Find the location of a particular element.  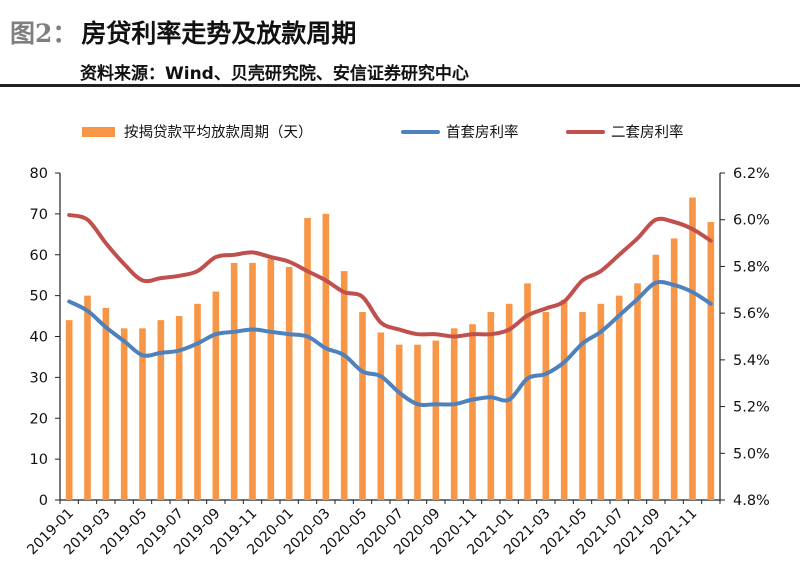

left-tick-label: 80 is located at coordinates (39, 174).